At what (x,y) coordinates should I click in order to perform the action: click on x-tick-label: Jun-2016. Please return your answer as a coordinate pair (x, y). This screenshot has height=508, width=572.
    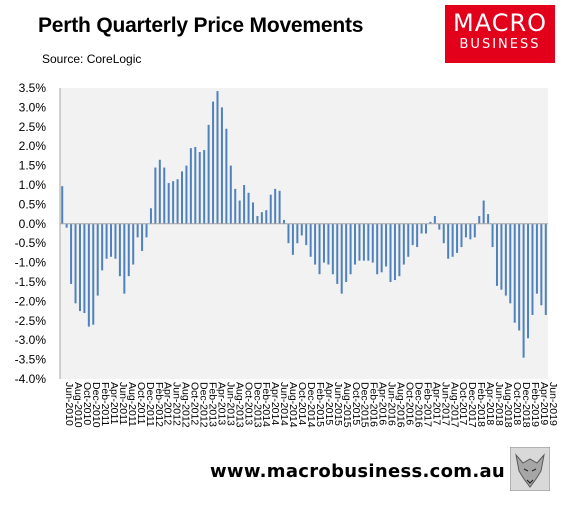
    Looking at the image, I should click on (392, 404).